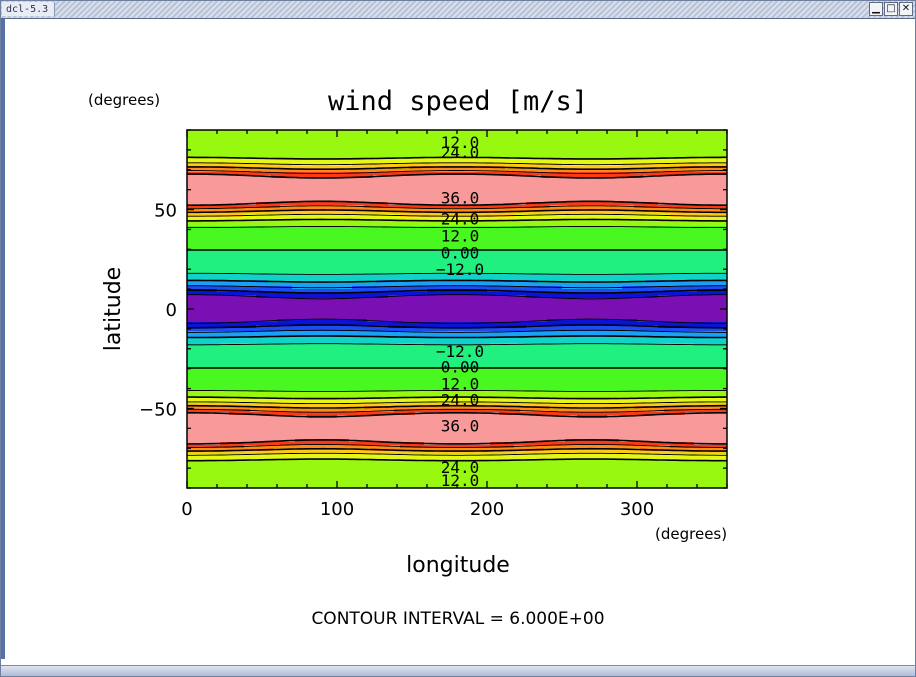 This screenshot has width=916, height=677. What do you see at coordinates (158, 409) in the screenshot?
I see `y-tick-label: −50` at bounding box center [158, 409].